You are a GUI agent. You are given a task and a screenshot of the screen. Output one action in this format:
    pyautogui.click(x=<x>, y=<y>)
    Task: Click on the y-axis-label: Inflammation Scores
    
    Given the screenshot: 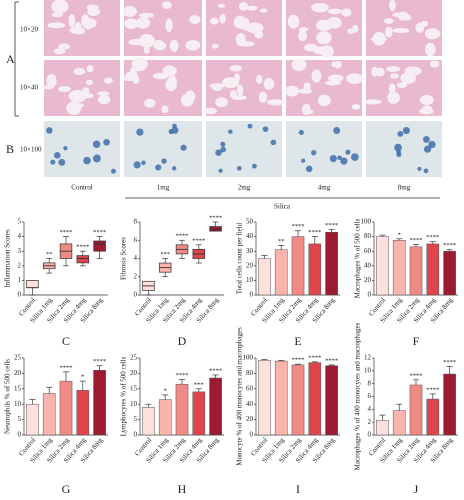 What is the action you would take?
    pyautogui.click(x=8, y=258)
    